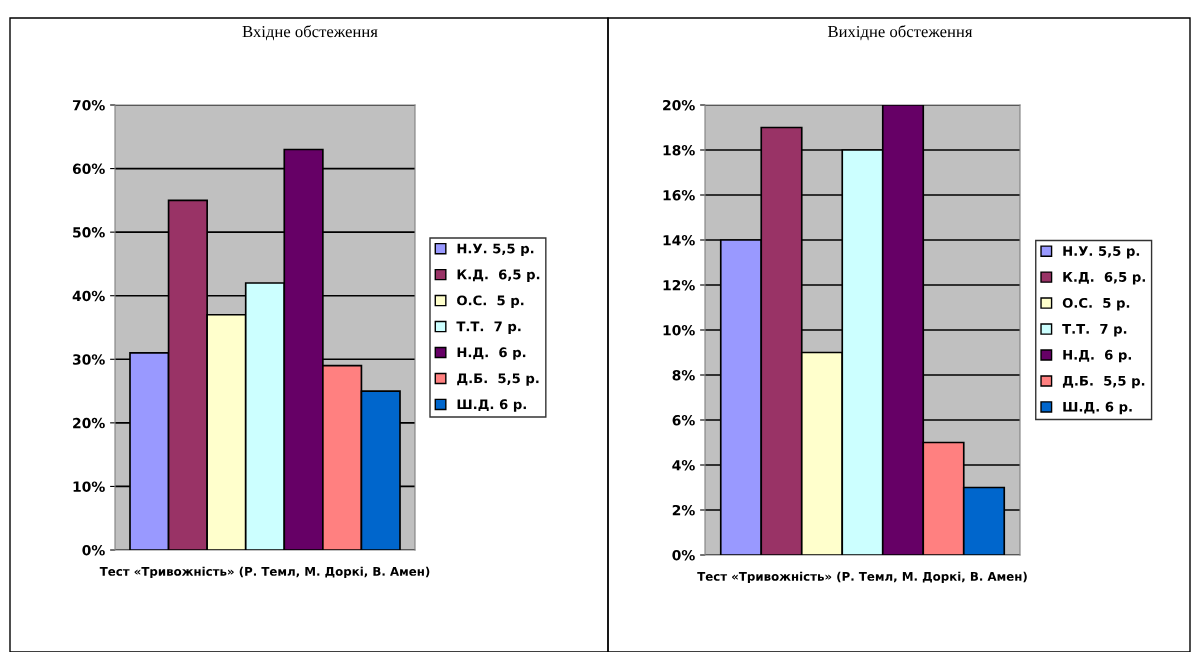 The width and height of the screenshot is (1199, 652). What do you see at coordinates (683, 510) in the screenshot?
I see `y-tick-label: 2%` at bounding box center [683, 510].